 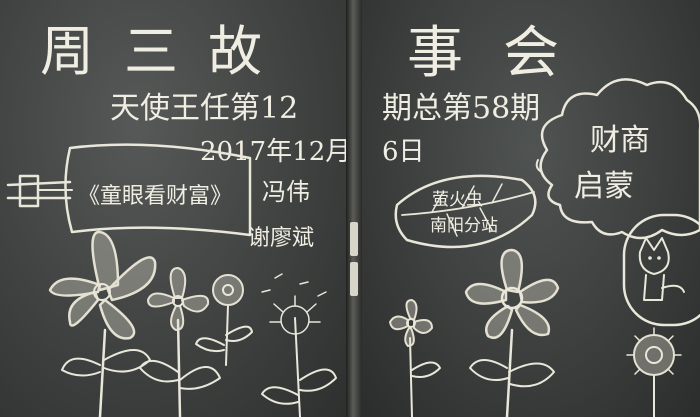 I want to click on leaf-badge, so click(x=465, y=211).